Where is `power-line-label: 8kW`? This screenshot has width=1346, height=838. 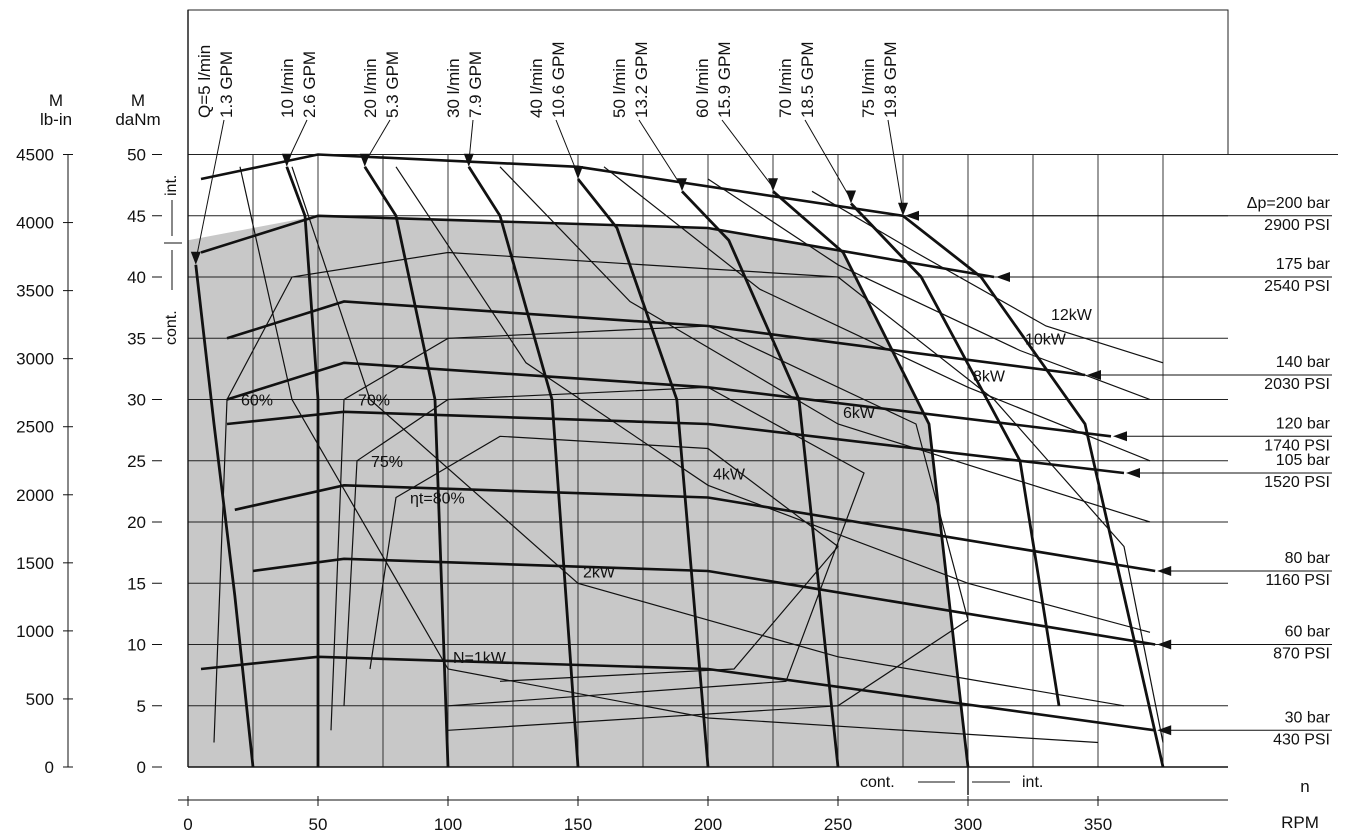
power-line-label: 8kW is located at coordinates (989, 376).